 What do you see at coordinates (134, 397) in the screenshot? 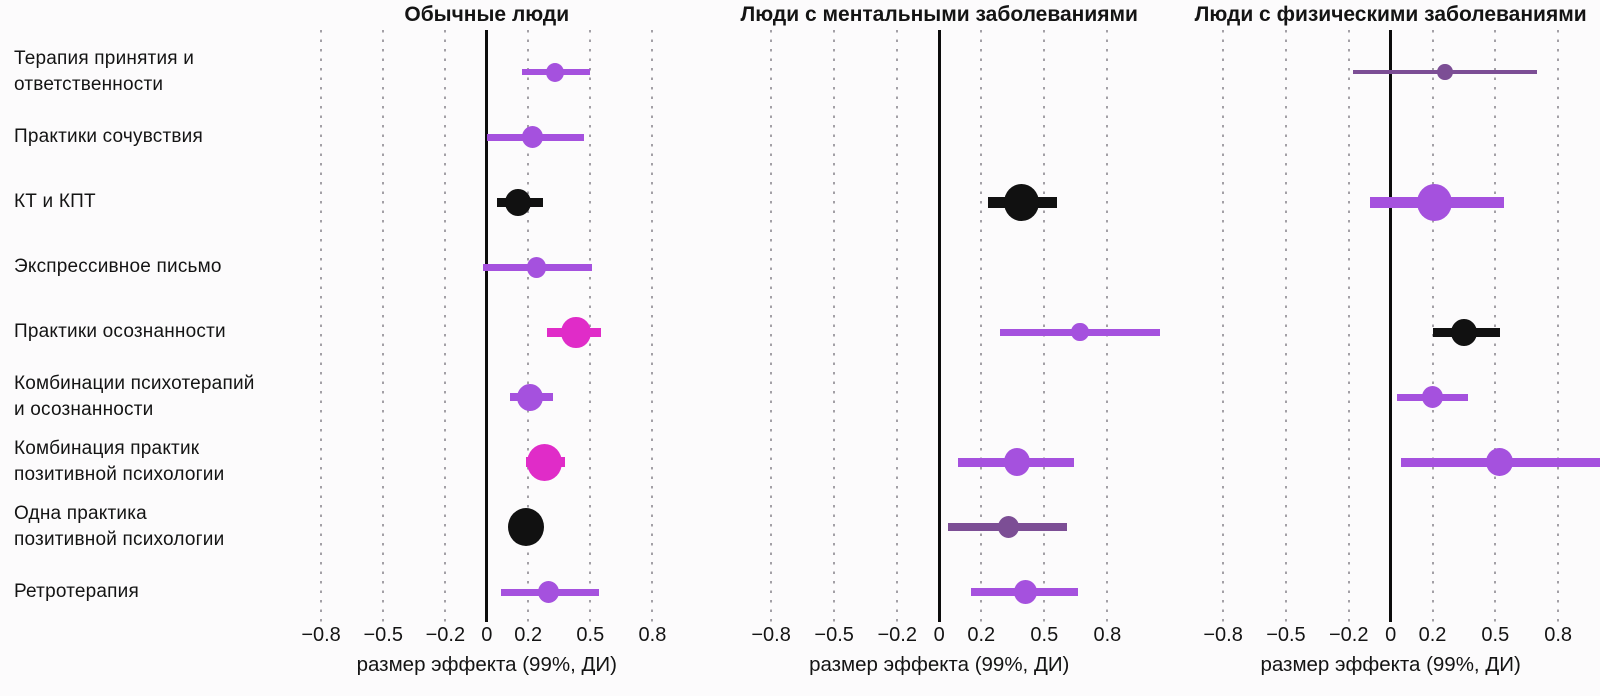
I see `row-label: Комбинации психотерапий и осознанности` at bounding box center [134, 397].